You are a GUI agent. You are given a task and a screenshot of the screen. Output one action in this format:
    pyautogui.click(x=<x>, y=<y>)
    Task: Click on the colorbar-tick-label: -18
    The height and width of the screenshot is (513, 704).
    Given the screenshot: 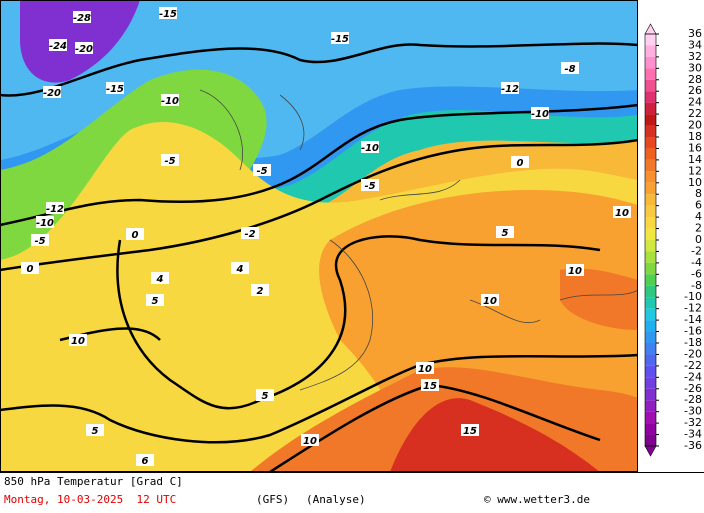 What is the action you would take?
    pyautogui.click(x=693, y=342)
    